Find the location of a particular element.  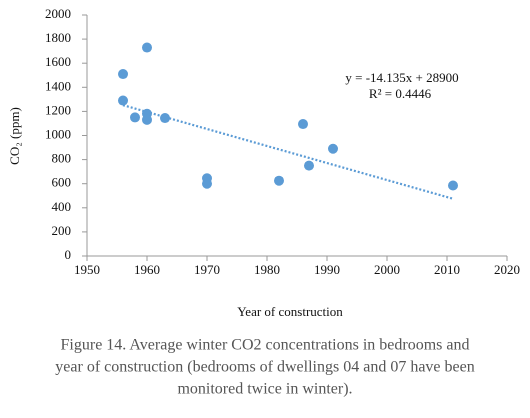

x-tick-label: 2010 is located at coordinates (447, 269).